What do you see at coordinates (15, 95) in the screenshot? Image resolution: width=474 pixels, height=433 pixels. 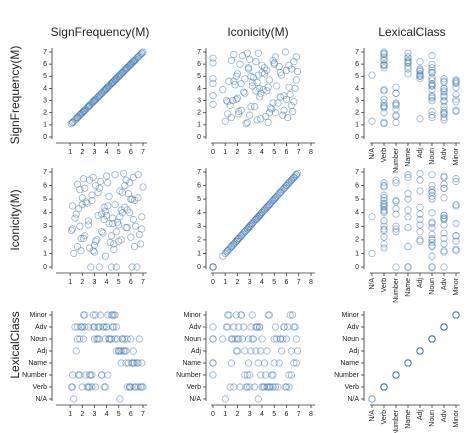 I see `row-label: SignFrequency(M)` at bounding box center [15, 95].